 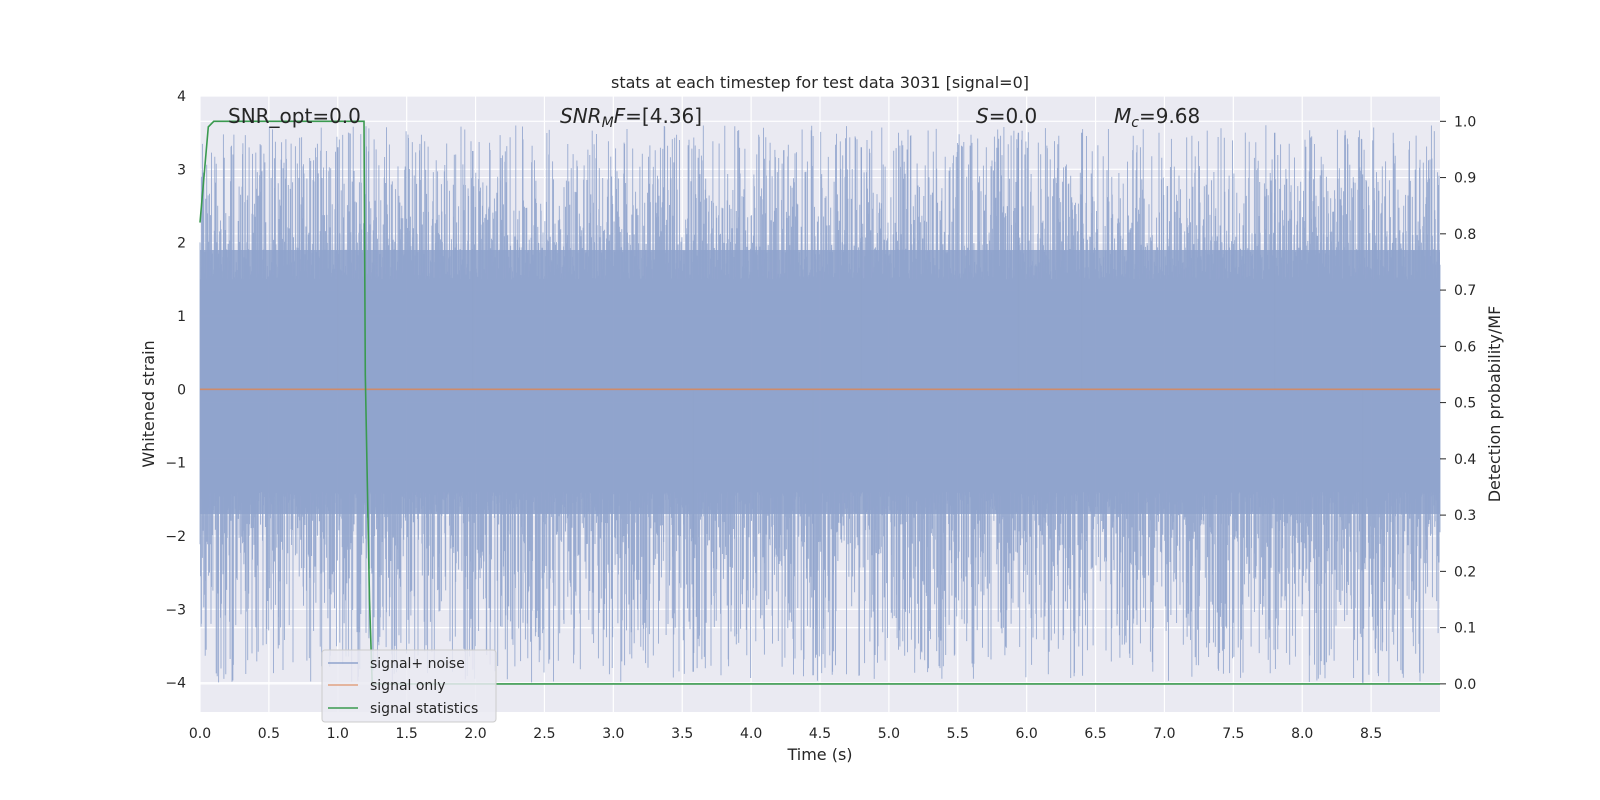 I want to click on annotation-snr-mf-tail: F, so click(x=620, y=116).